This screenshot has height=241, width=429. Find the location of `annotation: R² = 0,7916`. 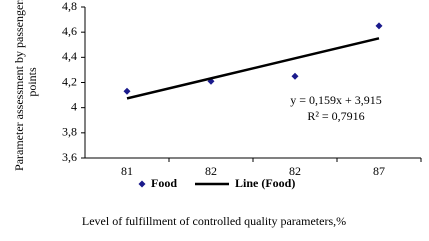

annotation: R² = 0,7916 is located at coordinates (335, 116).